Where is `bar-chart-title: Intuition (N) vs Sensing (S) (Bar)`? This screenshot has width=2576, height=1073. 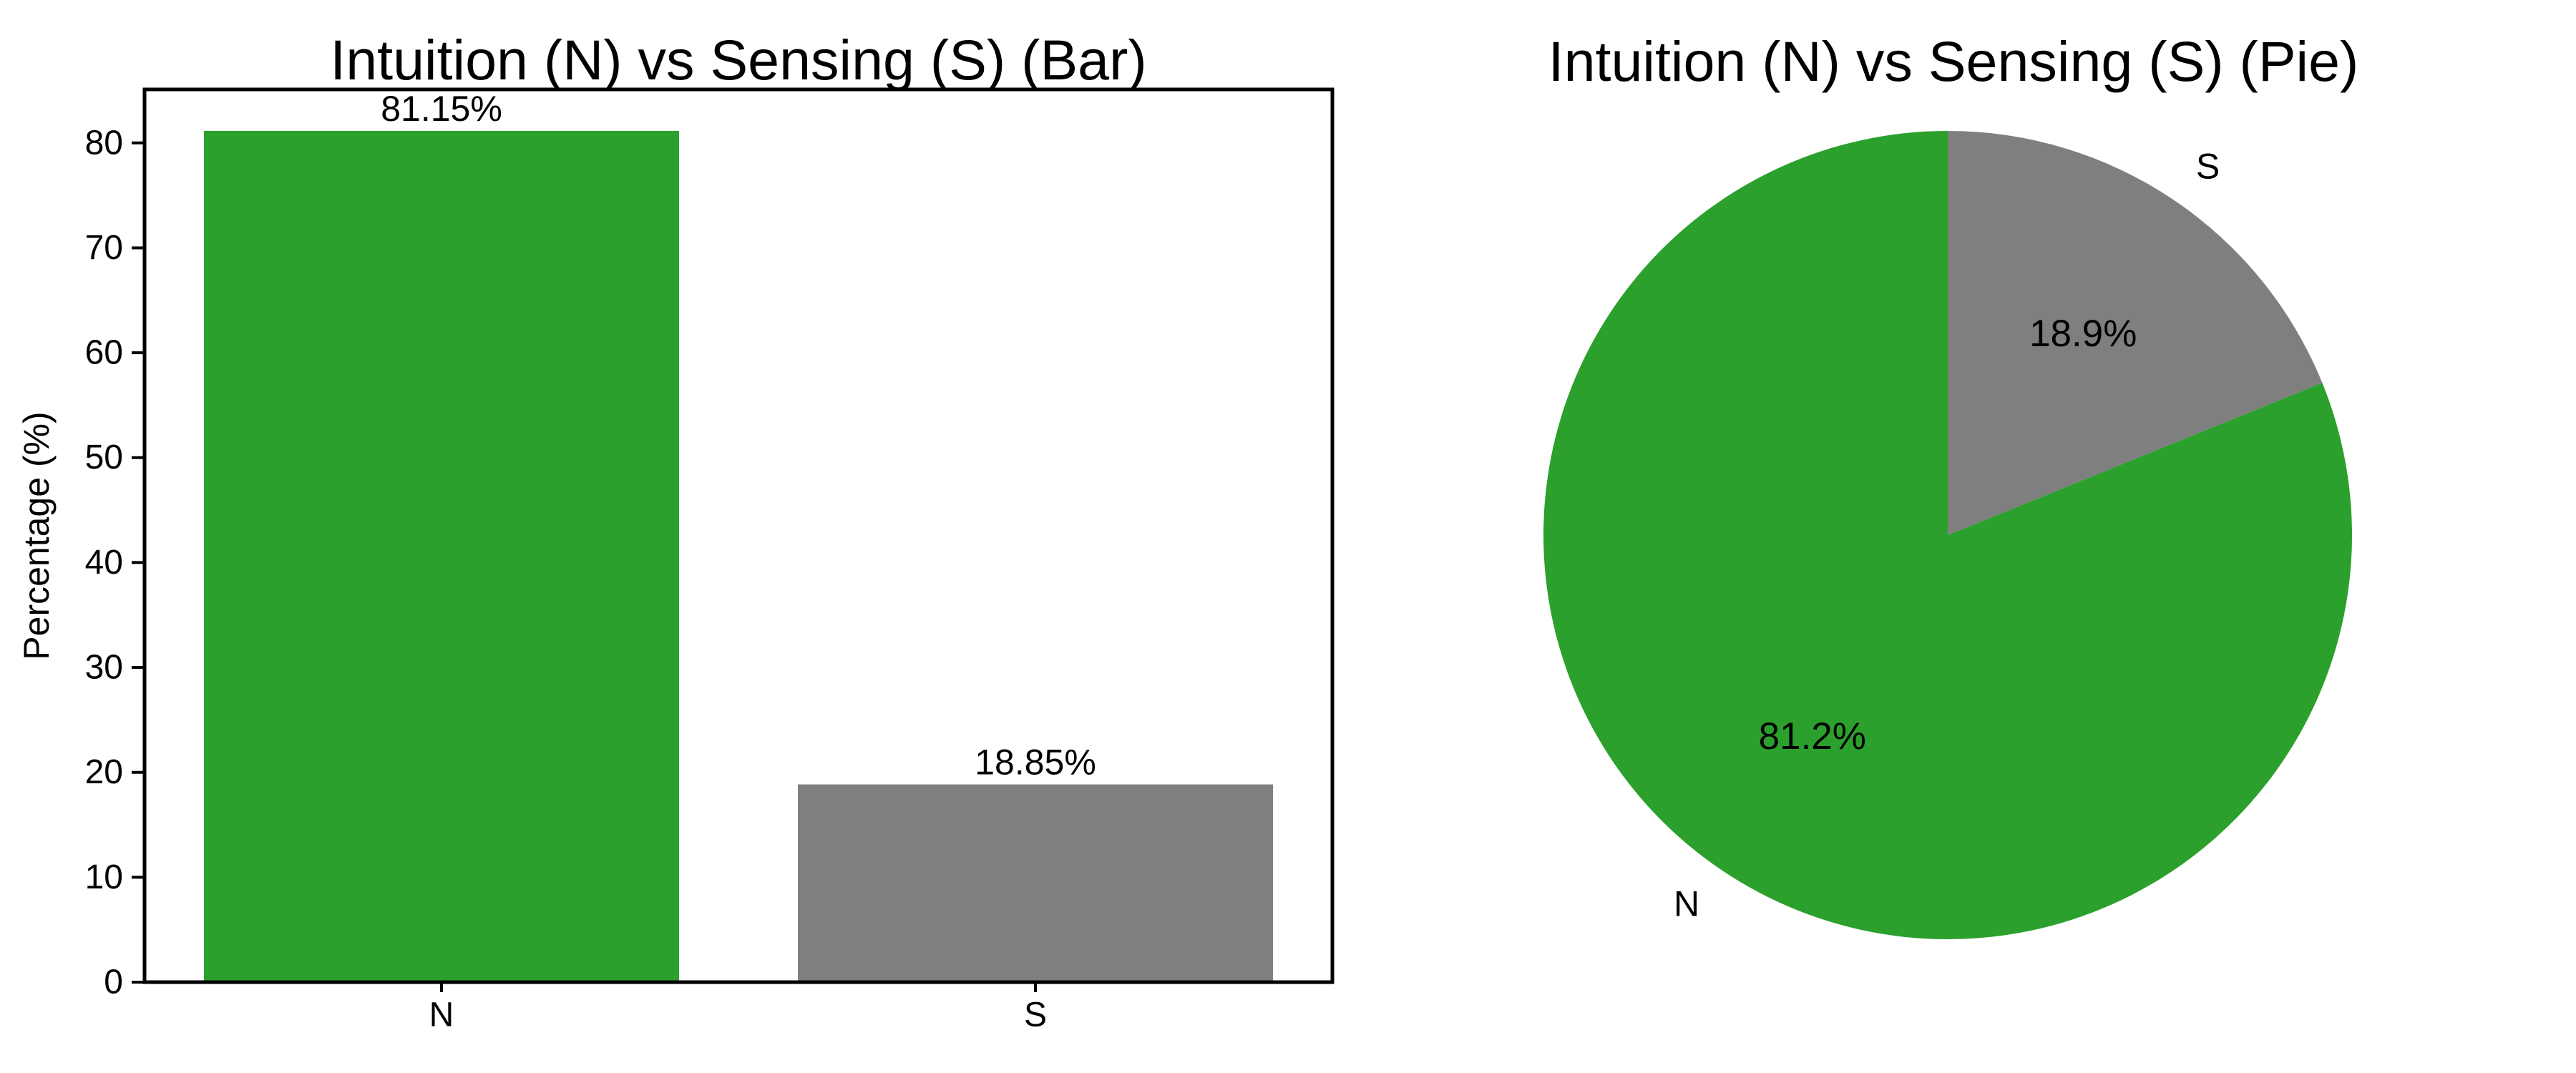 bar-chart-title: Intuition (N) vs Sensing (S) (Bar) is located at coordinates (738, 60).